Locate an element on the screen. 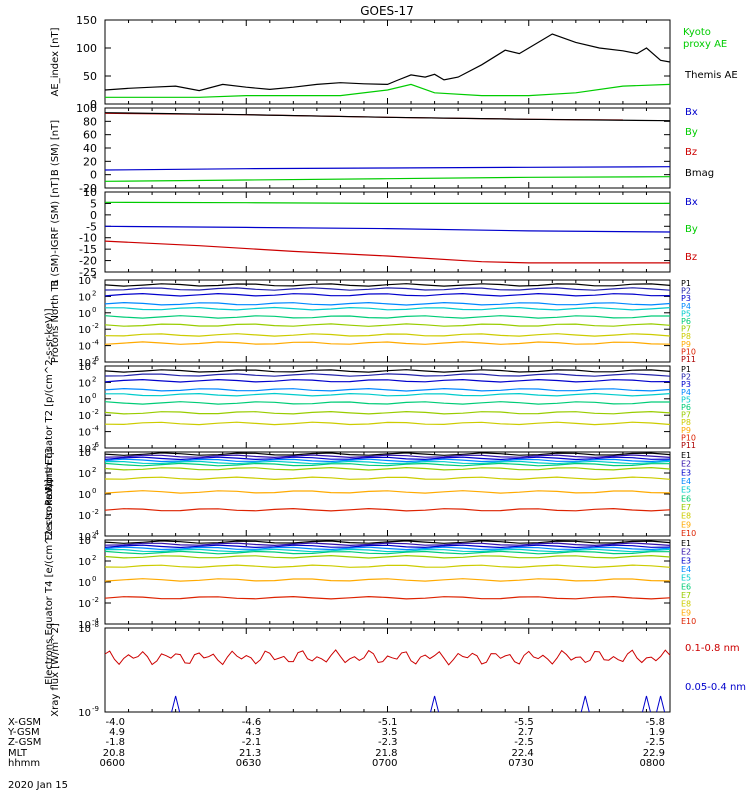  ephem-value: -5.5 is located at coordinates (524, 722).